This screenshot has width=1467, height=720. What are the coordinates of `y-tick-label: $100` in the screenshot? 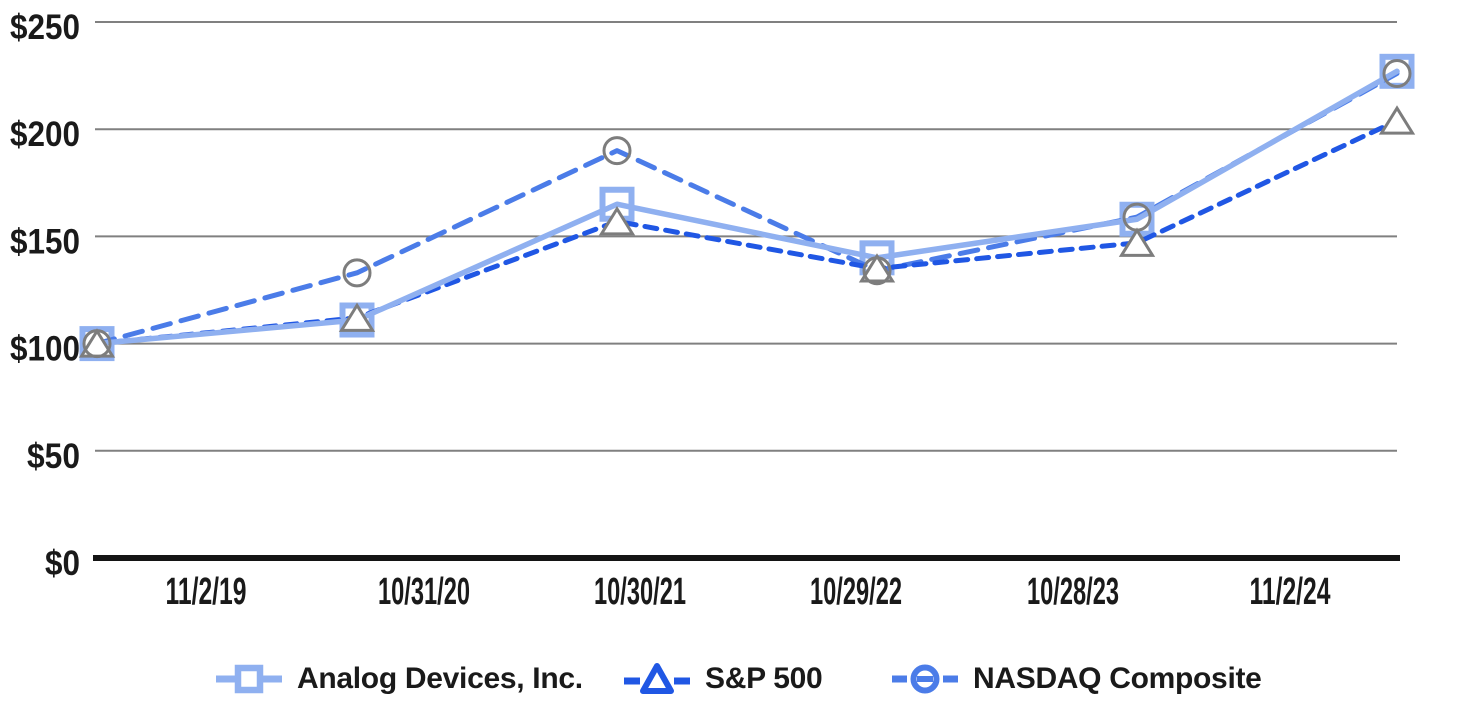 It's located at (45, 349).